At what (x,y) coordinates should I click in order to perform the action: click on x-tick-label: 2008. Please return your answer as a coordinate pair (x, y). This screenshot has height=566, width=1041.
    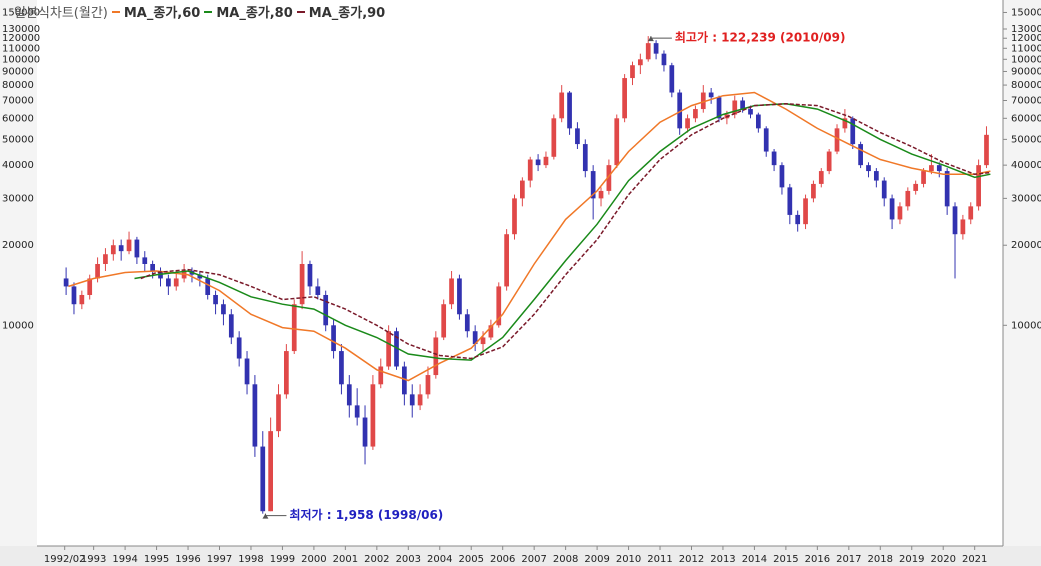
    Looking at the image, I should click on (565, 559).